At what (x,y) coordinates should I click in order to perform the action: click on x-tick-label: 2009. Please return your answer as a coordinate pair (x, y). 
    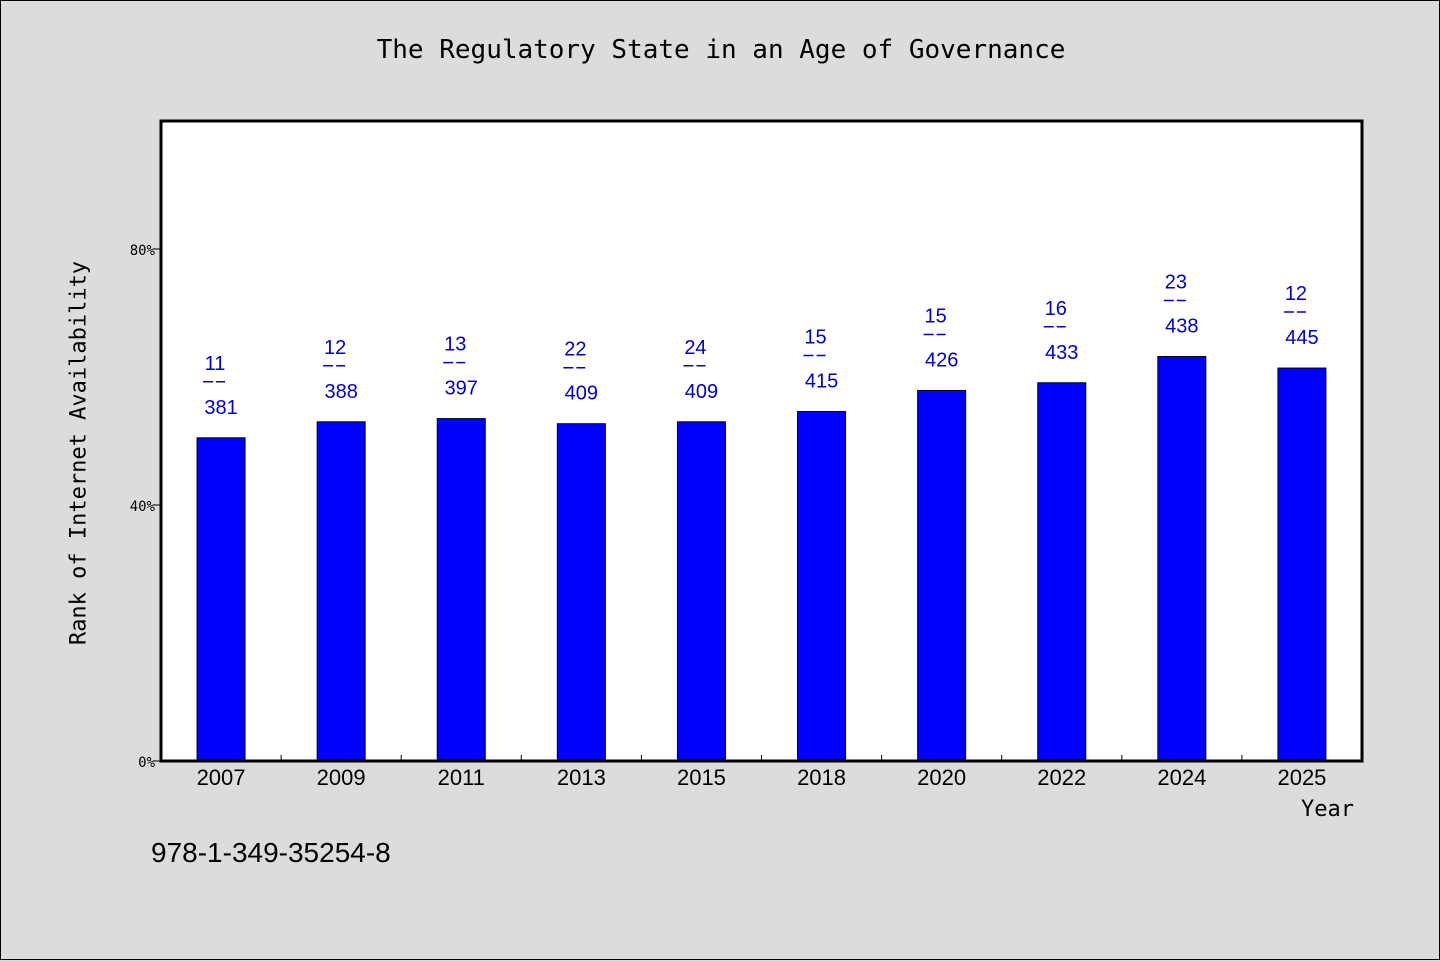
    Looking at the image, I should click on (341, 777).